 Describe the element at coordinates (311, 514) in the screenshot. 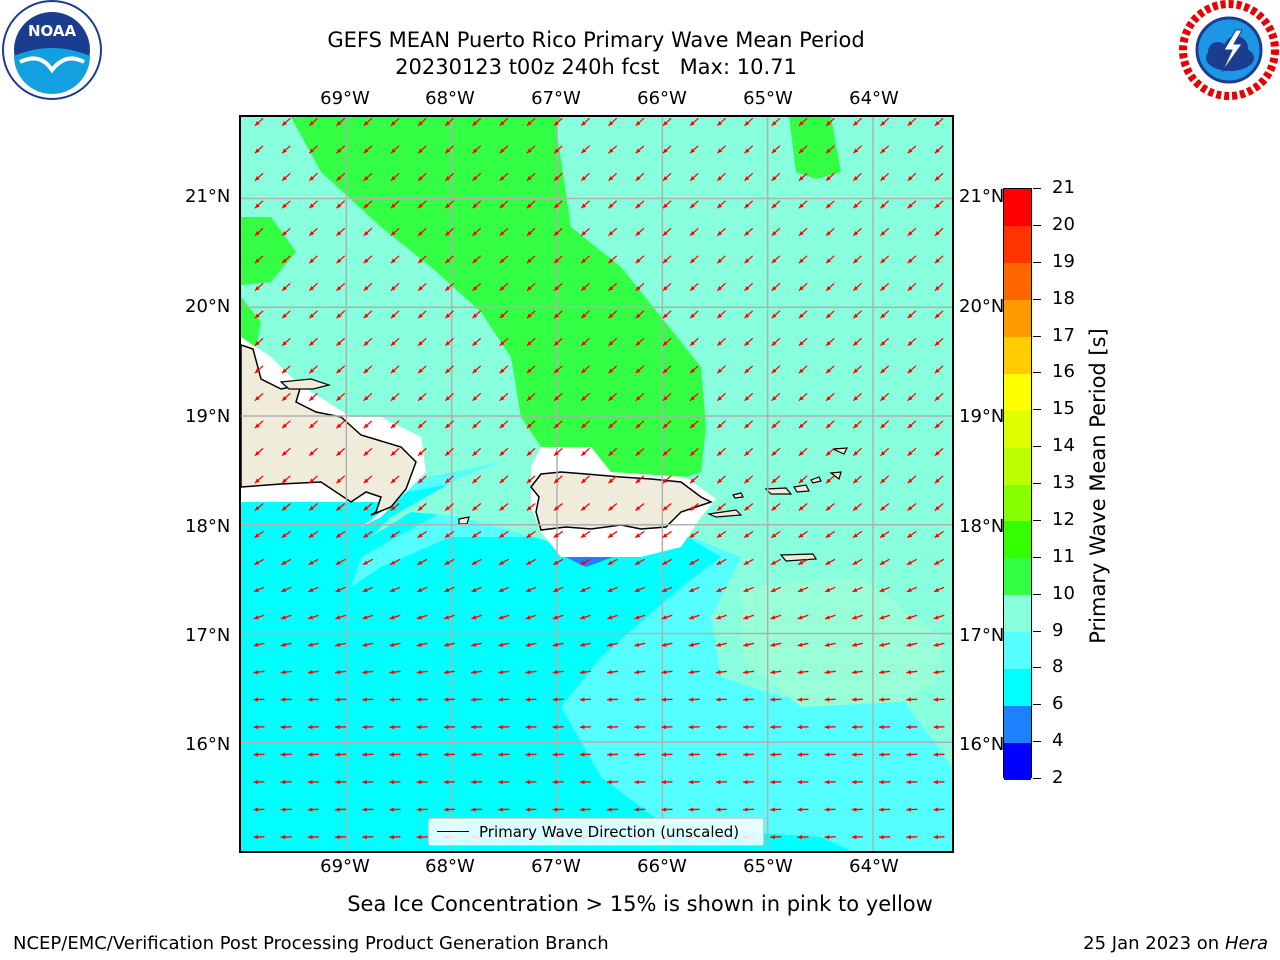

I see `period-6-8-region` at that location.